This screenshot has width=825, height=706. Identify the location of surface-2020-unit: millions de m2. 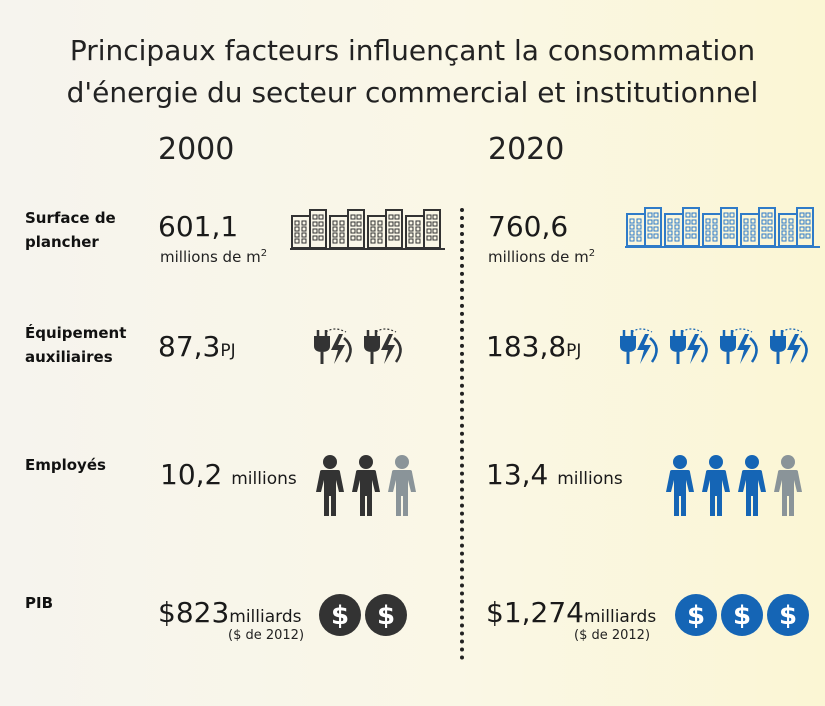
(541, 257).